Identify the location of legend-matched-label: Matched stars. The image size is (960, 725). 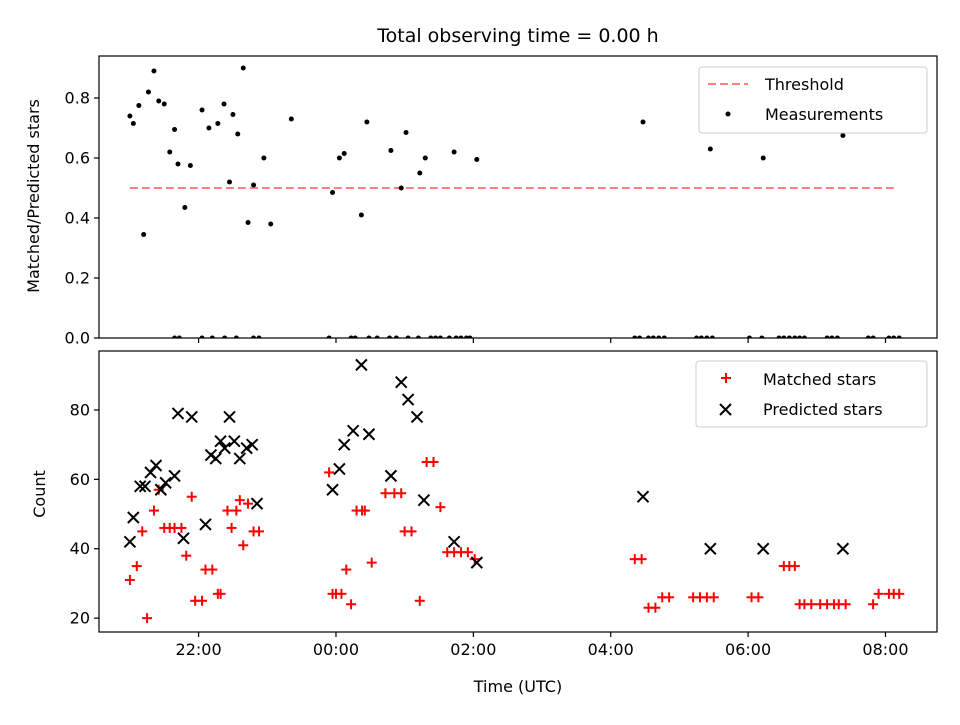
(819, 379).